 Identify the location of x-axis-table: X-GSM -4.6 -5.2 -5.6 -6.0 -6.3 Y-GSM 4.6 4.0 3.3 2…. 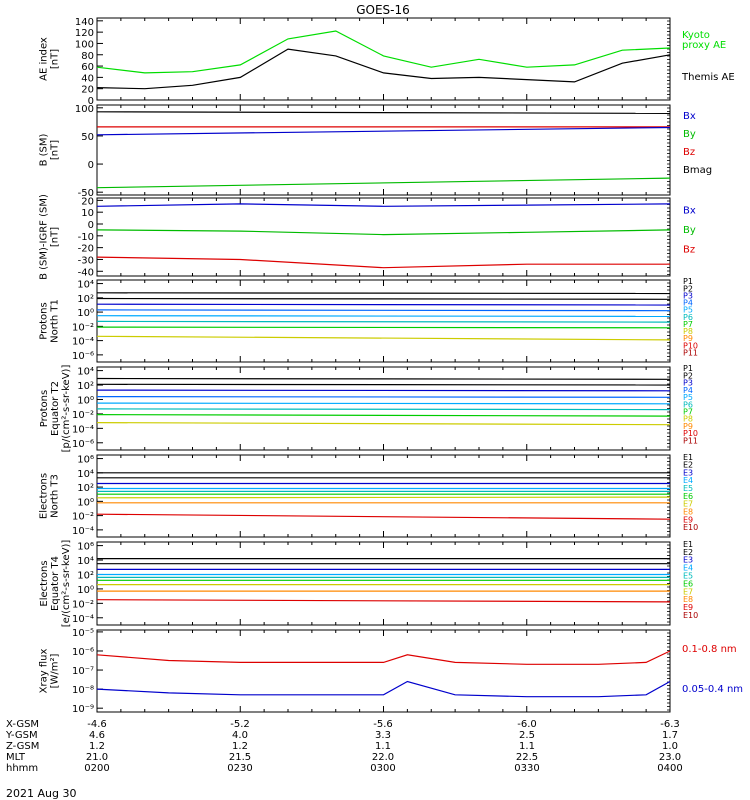
(344, 746).